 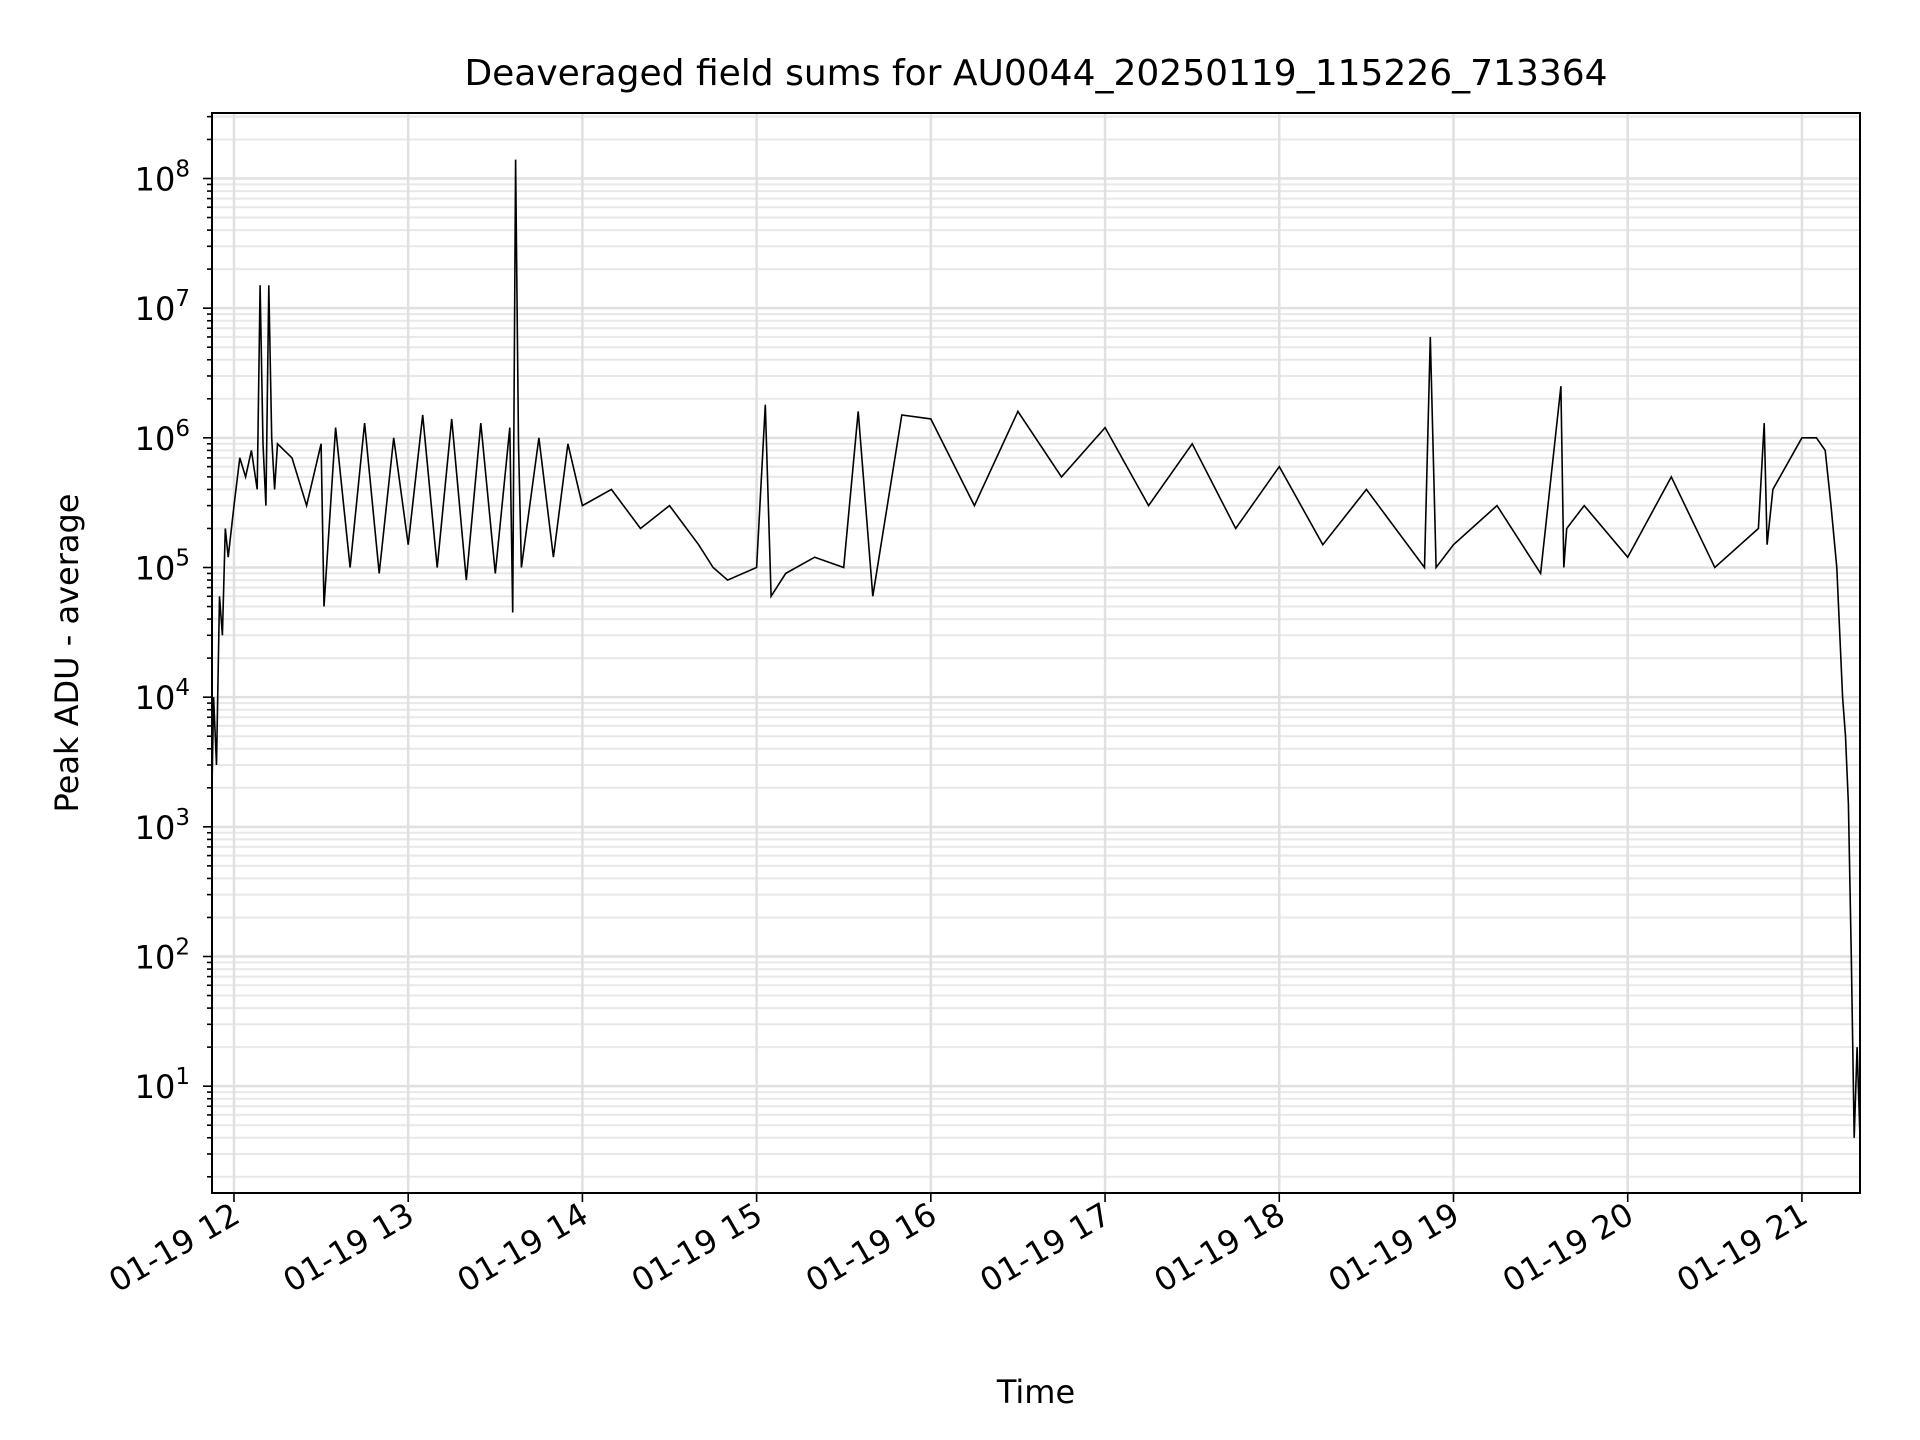 I want to click on y-tick-exponent: 1, so click(x=182, y=1077).